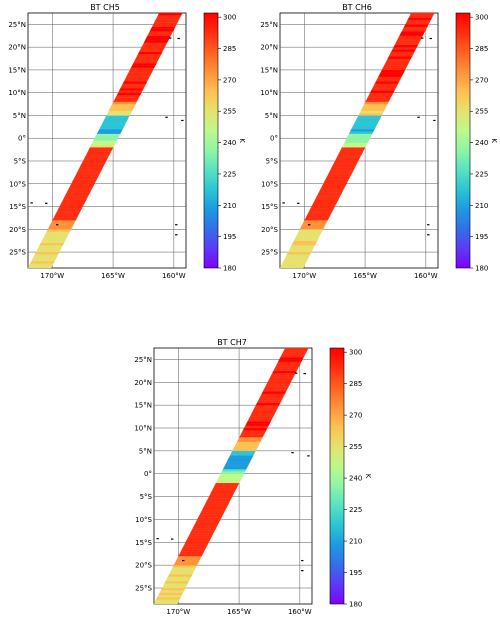  Describe the element at coordinates (17, 184) in the screenshot. I see `lat-tick-label: 10°S` at that location.